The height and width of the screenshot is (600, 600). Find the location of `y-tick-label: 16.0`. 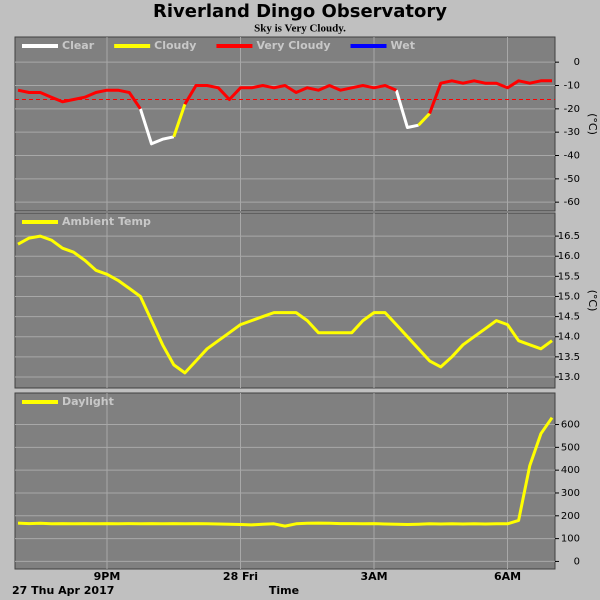

y-tick-label: 16.0 is located at coordinates (569, 256).